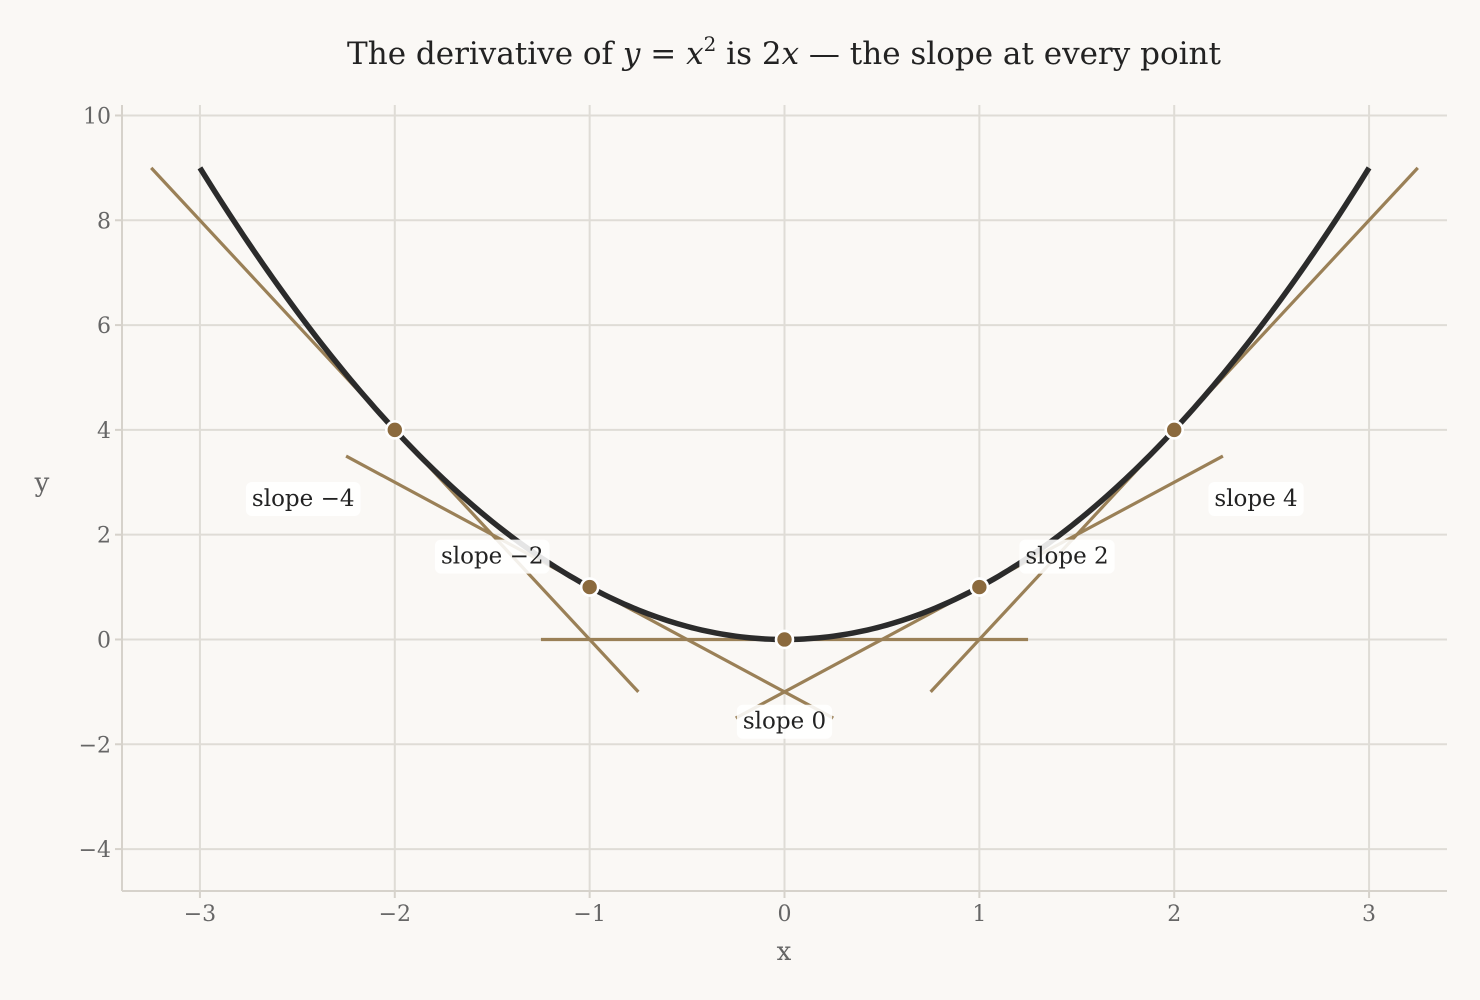  Describe the element at coordinates (1369, 914) in the screenshot. I see `x-tick-label-6: 3` at that location.